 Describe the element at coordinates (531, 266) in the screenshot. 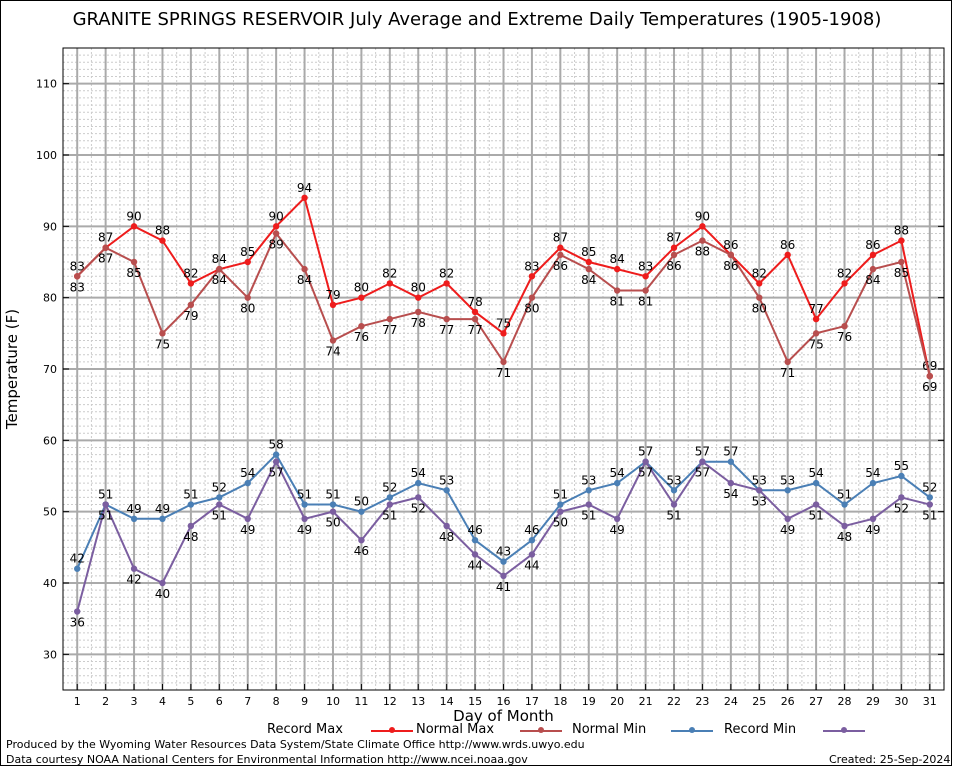

I see `data-label-record-max: 83` at that location.